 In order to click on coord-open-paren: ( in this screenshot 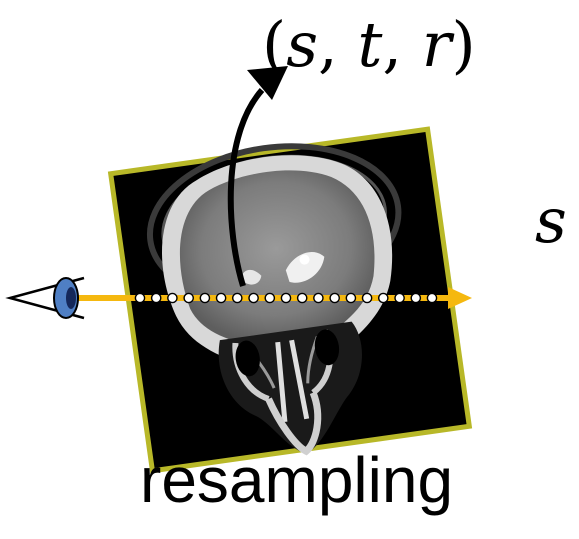, I will do `click(274, 44)`.